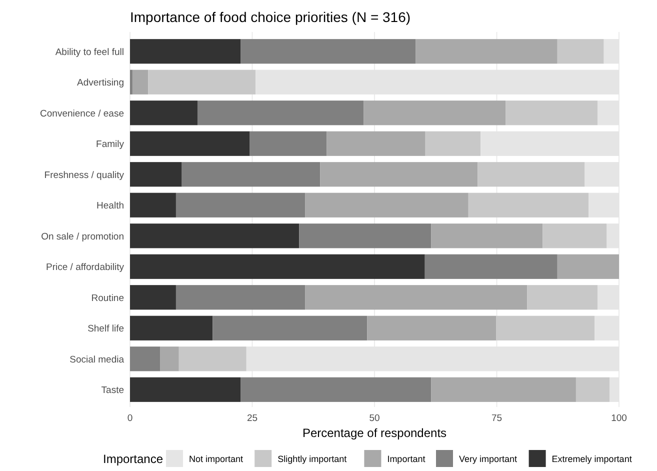  Describe the element at coordinates (82, 114) in the screenshot. I see `y-tick-label: Convenience / ease` at that location.